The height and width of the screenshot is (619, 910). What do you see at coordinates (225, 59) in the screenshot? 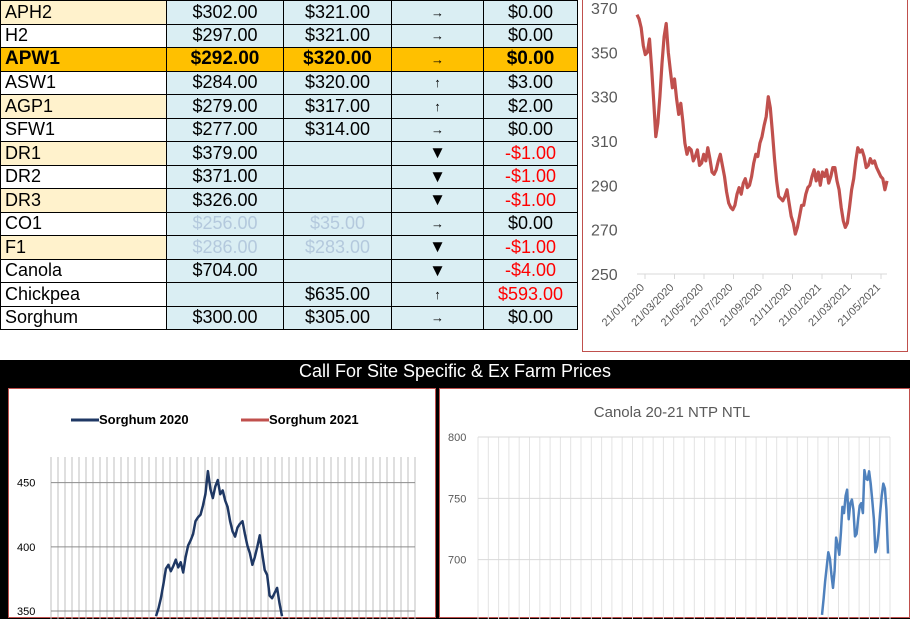
I see `price-cell: $292.00` at bounding box center [225, 59].